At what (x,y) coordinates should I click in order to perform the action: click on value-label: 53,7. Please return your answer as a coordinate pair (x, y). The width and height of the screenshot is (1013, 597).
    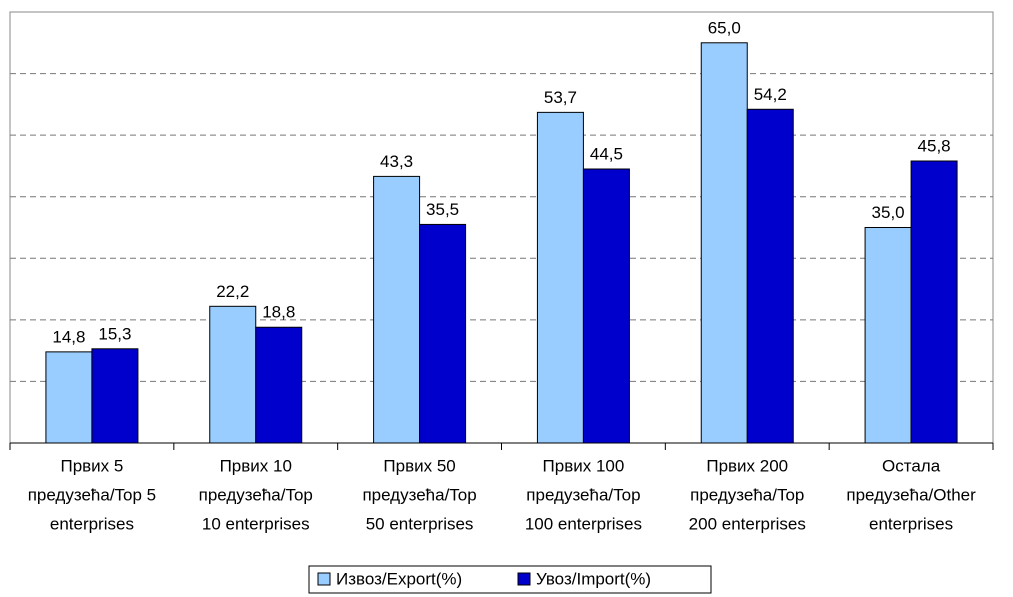
    Looking at the image, I should click on (560, 97).